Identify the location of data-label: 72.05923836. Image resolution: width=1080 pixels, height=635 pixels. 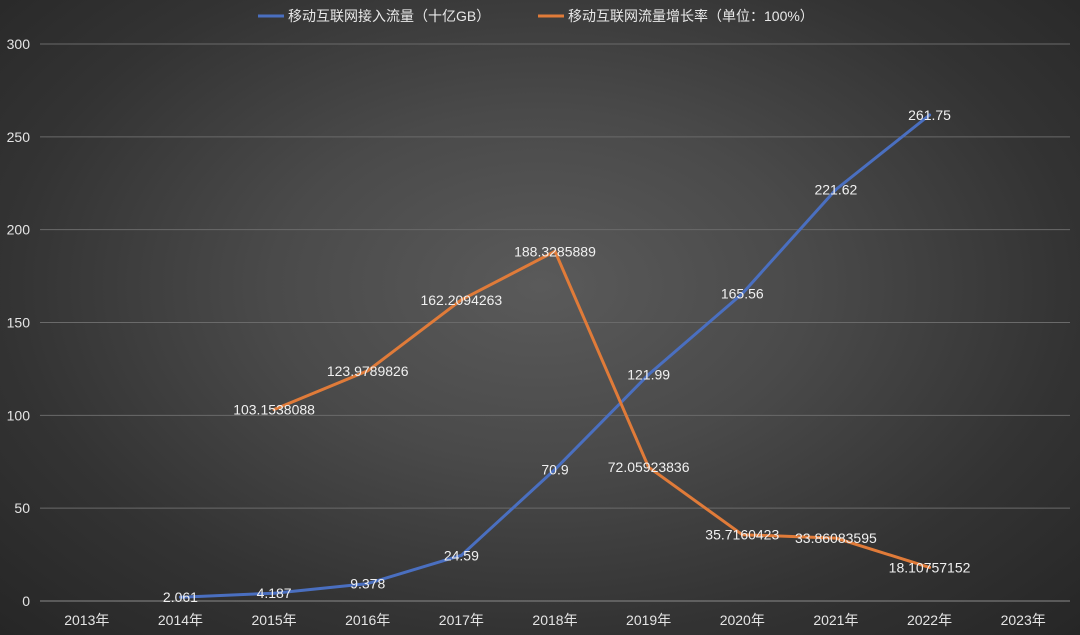
(649, 467).